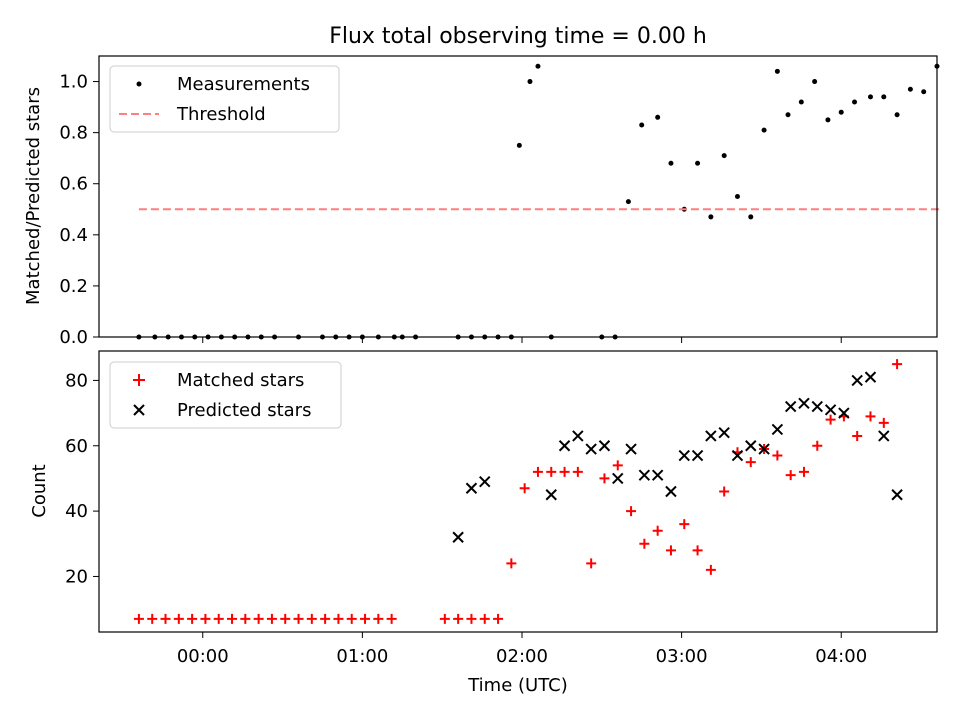 The height and width of the screenshot is (724, 960). Describe the element at coordinates (82, 478) in the screenshot. I see `count-y-axis: 20 40 60 80` at that location.